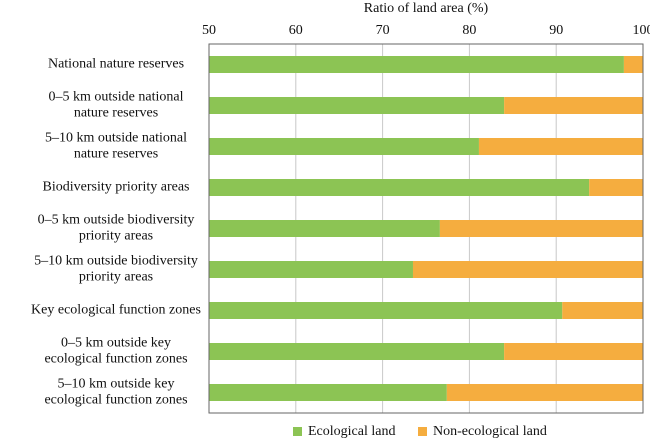 The width and height of the screenshot is (650, 440). Describe the element at coordinates (426, 8) in the screenshot. I see `x-axis-title: Ratio of land area (%)` at that location.